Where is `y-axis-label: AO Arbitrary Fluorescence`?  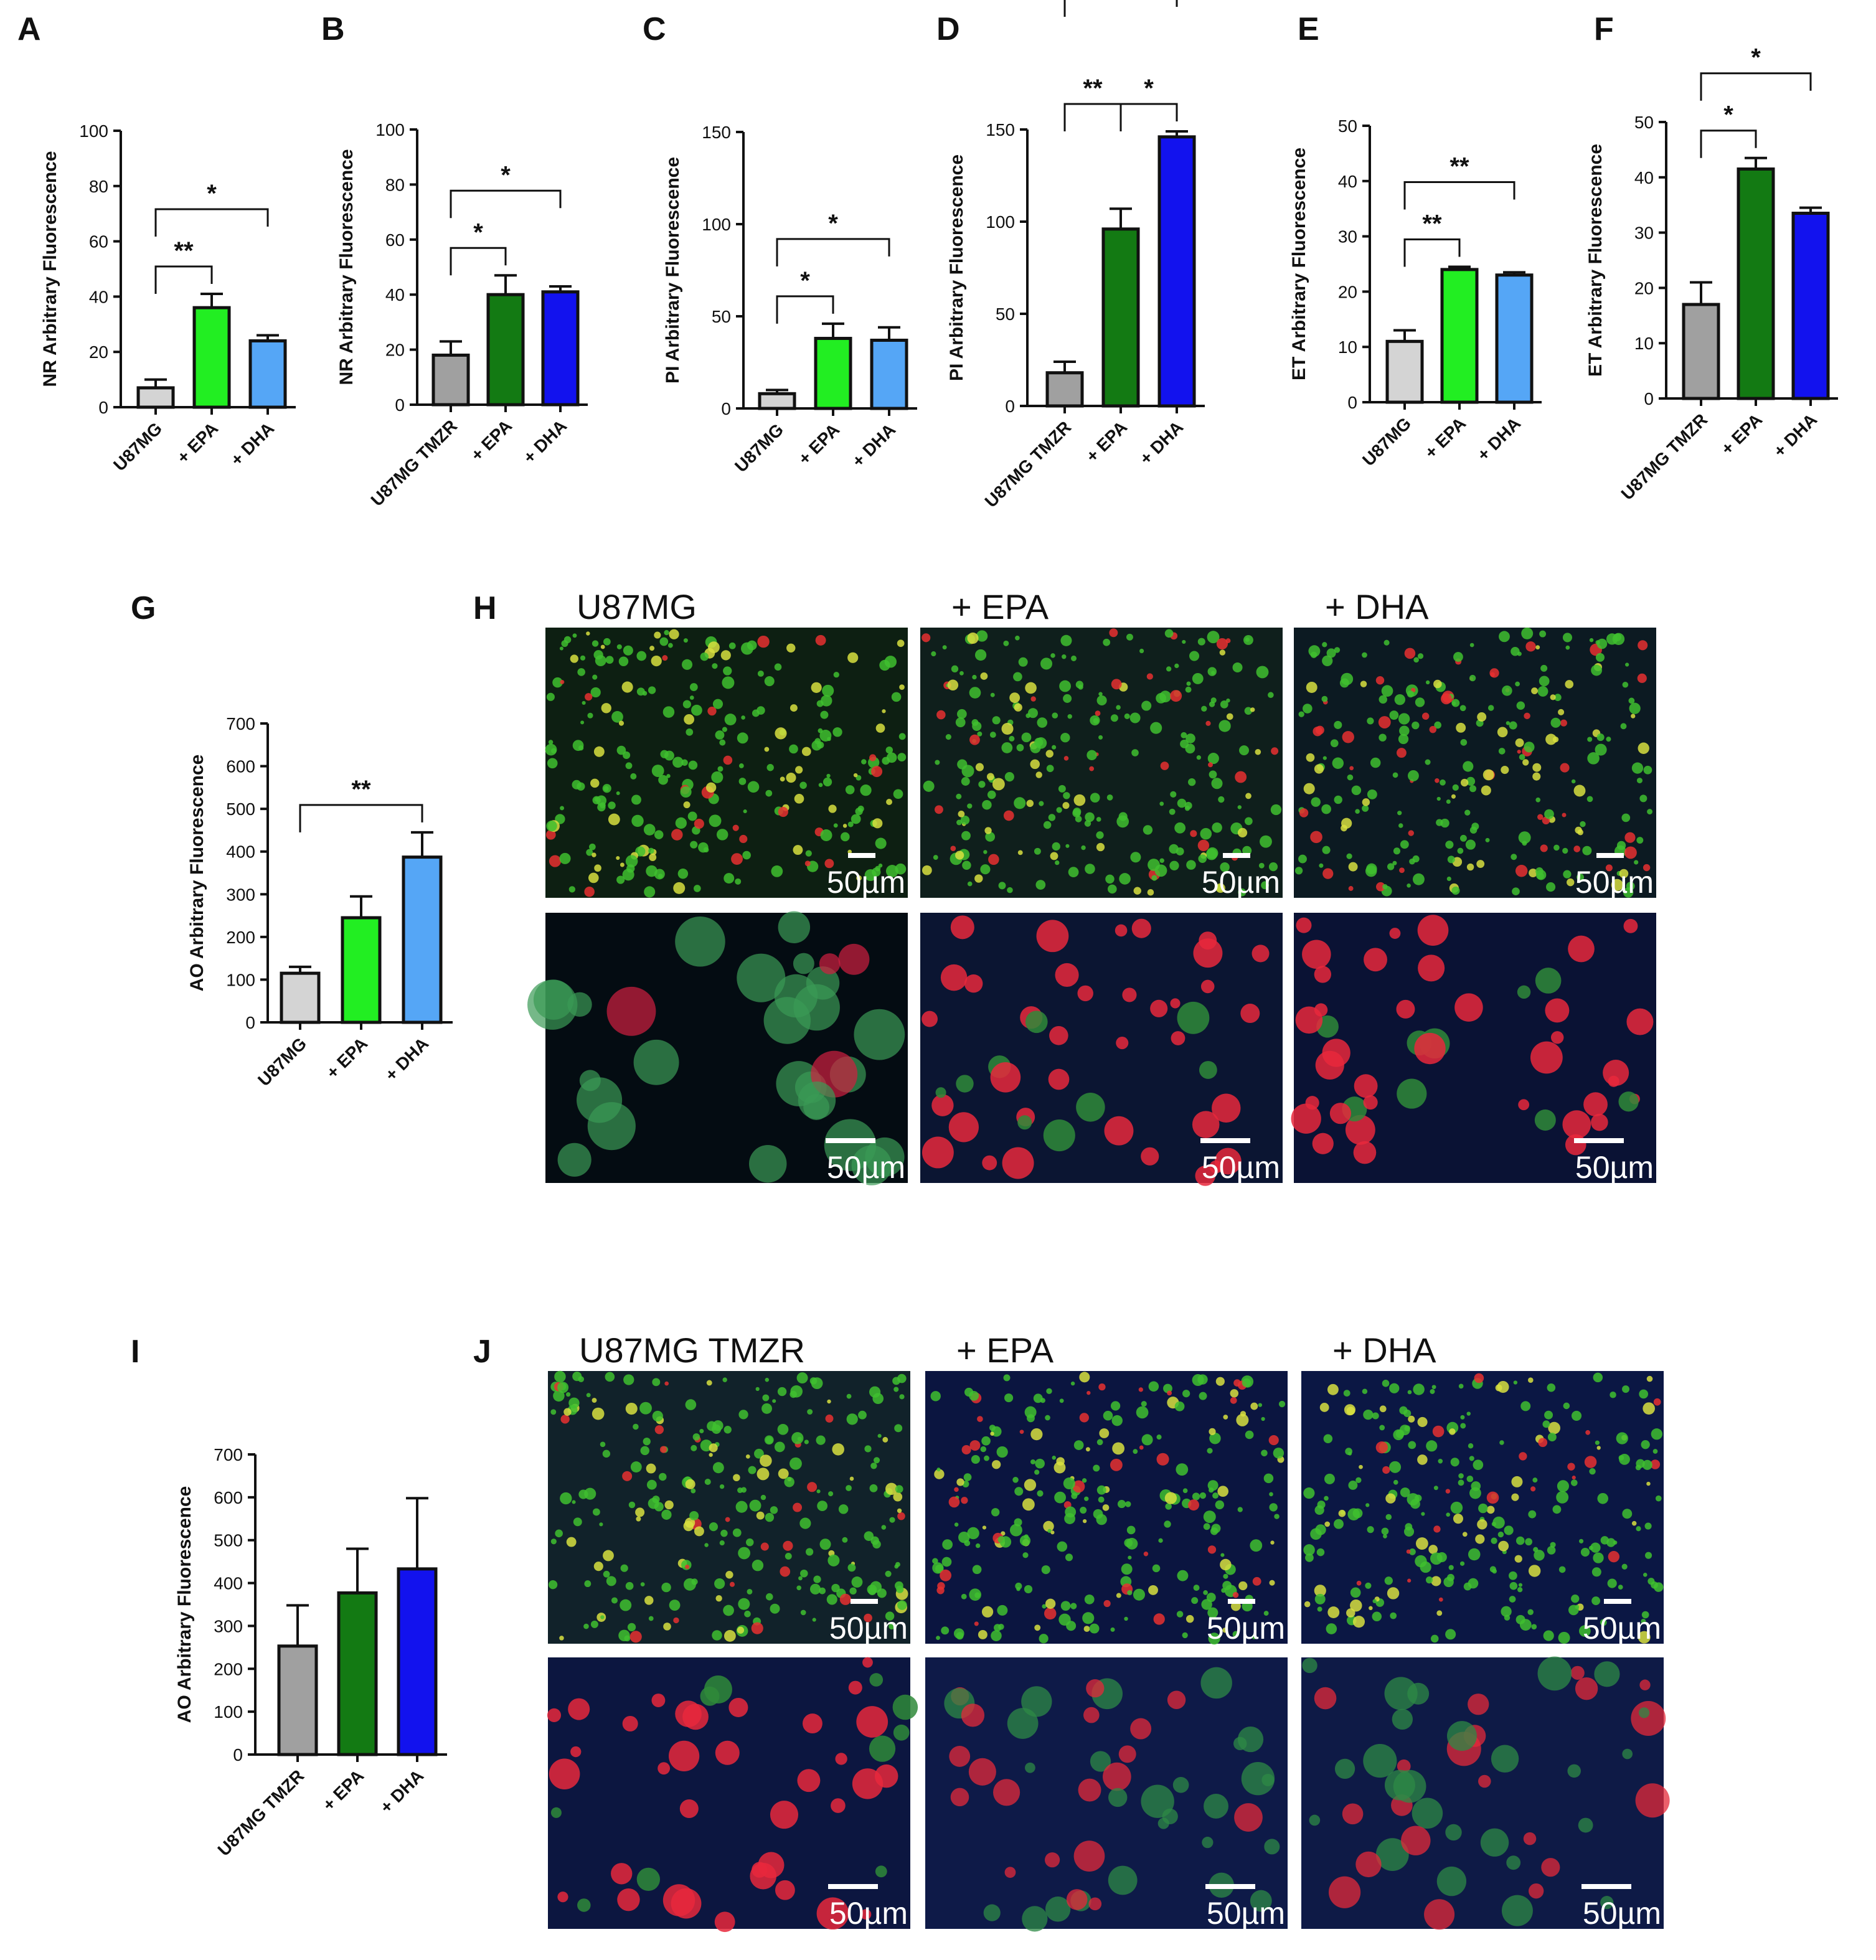 y-axis-label: AO Arbitrary Fluorescence is located at coordinates (184, 1604).